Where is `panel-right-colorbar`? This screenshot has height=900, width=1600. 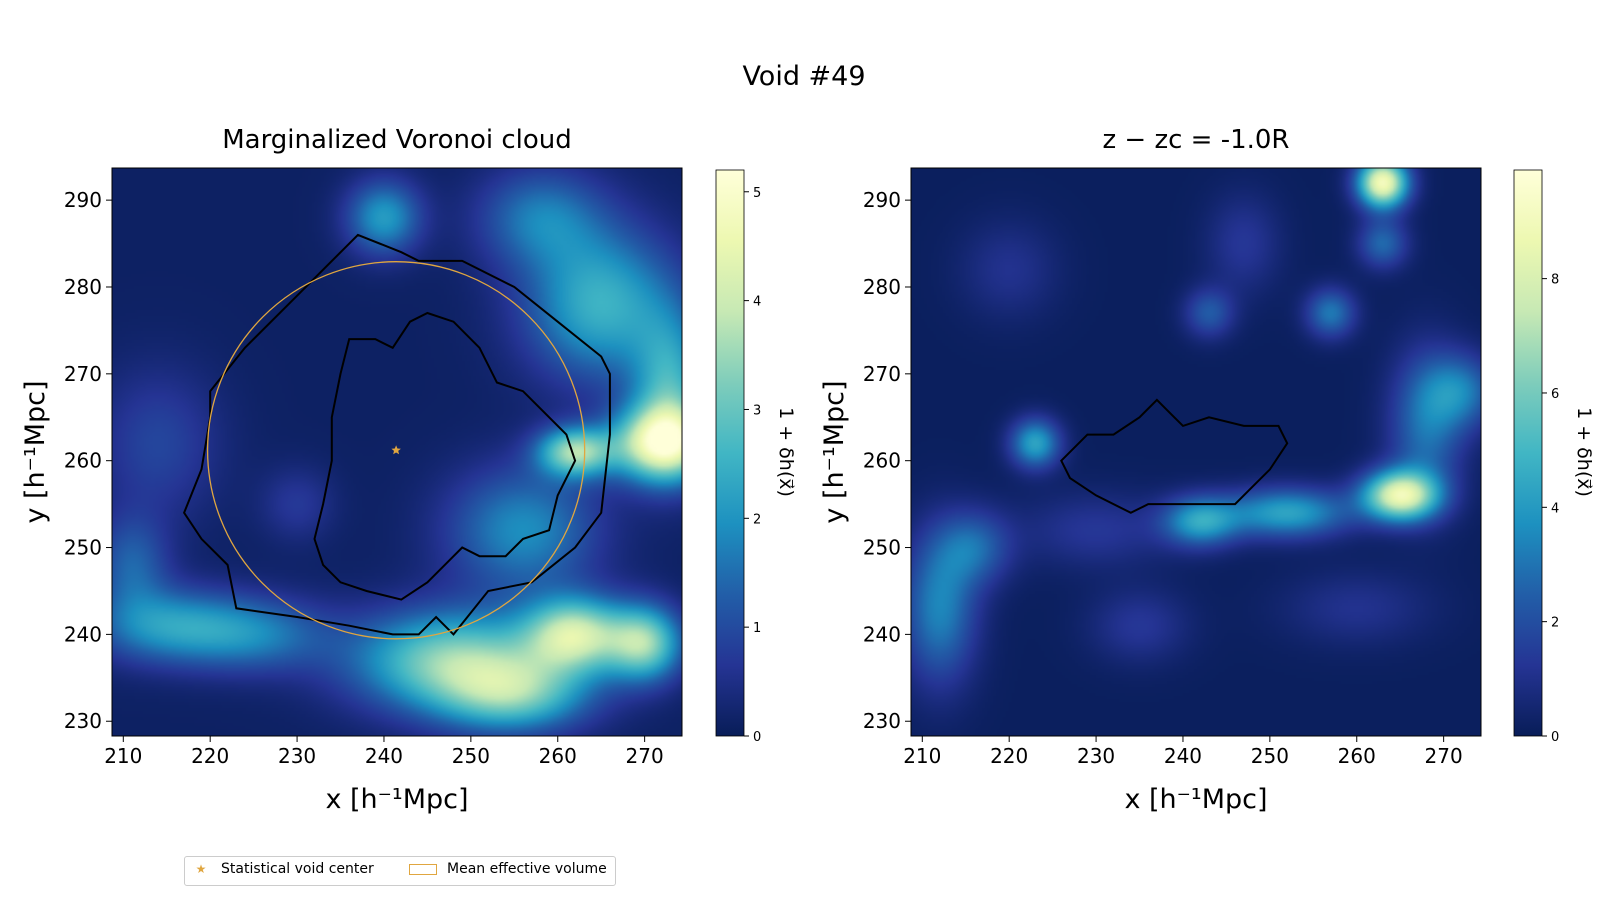 panel-right-colorbar is located at coordinates (1528, 453).